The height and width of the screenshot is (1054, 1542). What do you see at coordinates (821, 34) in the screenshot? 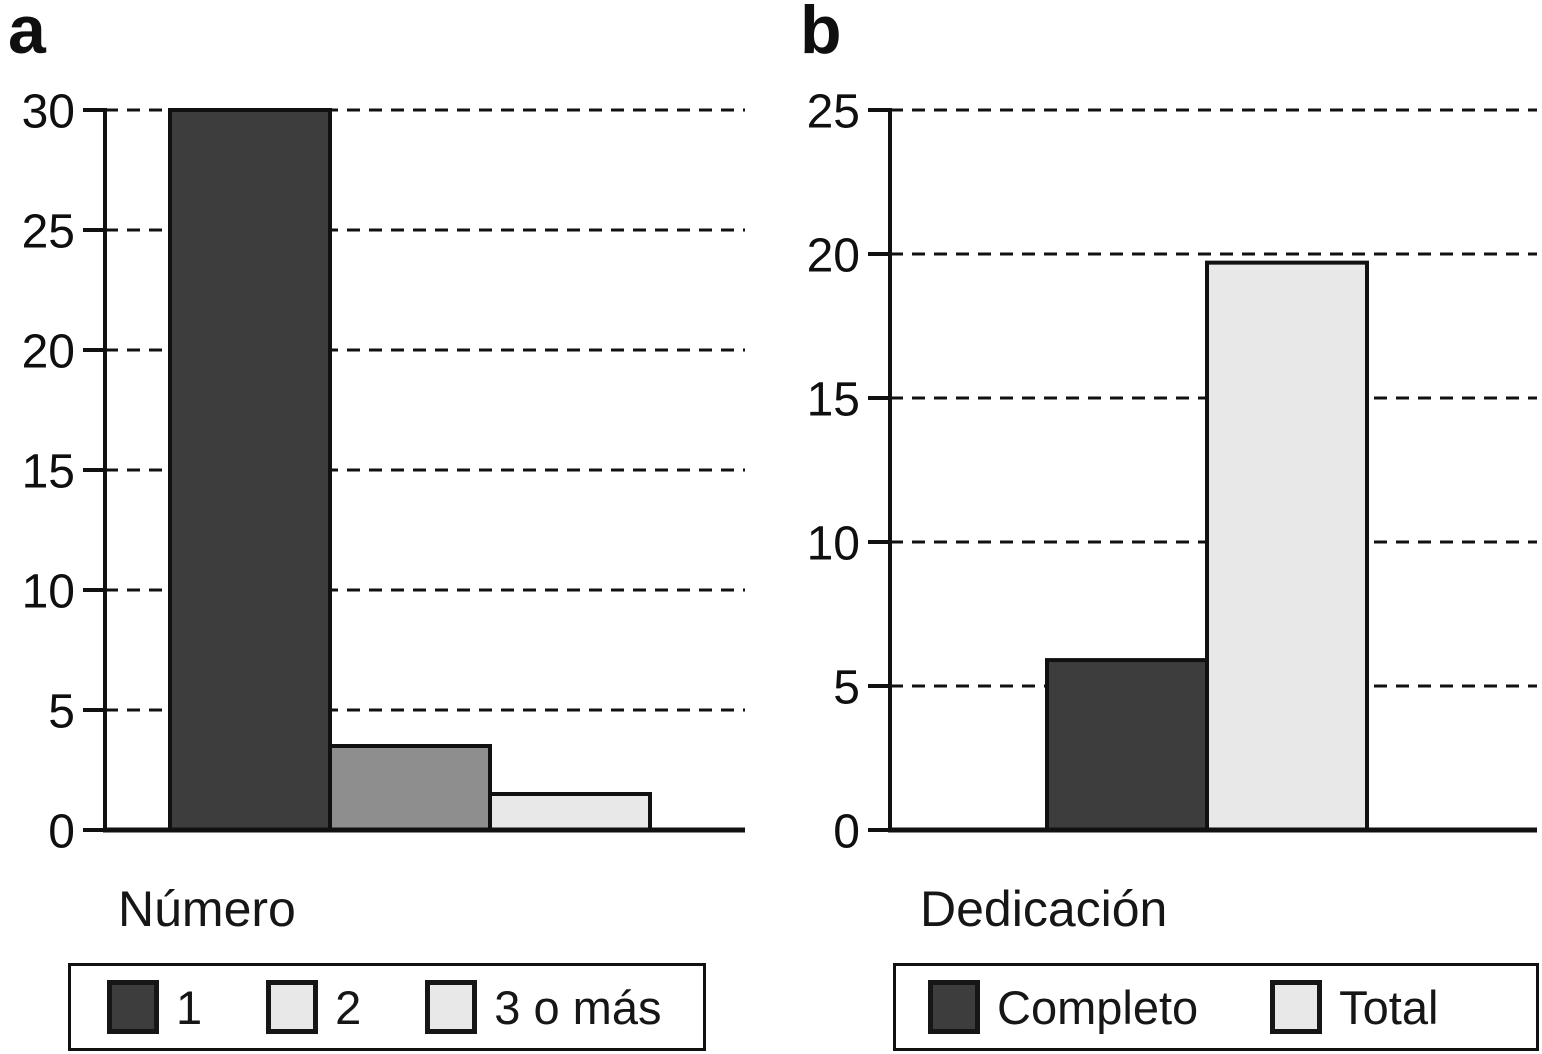
I see `panel-b-label: b` at bounding box center [821, 34].